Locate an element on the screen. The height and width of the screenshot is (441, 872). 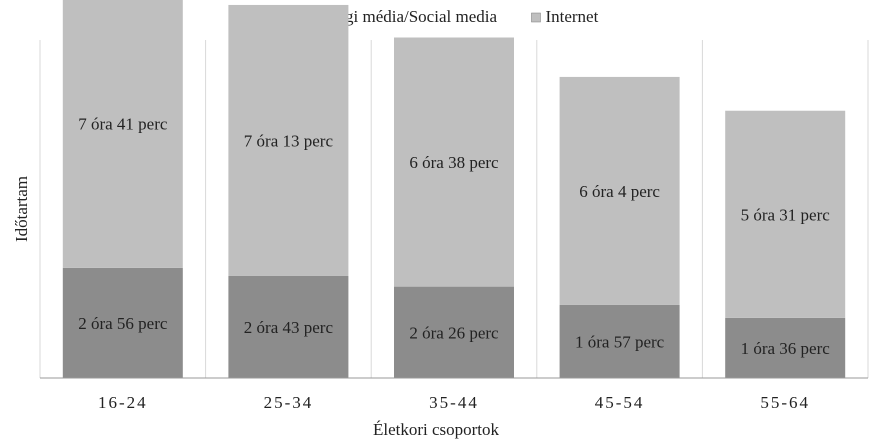
data-label-internet-35-44: 6 óra 38 perc is located at coordinates (454, 162).